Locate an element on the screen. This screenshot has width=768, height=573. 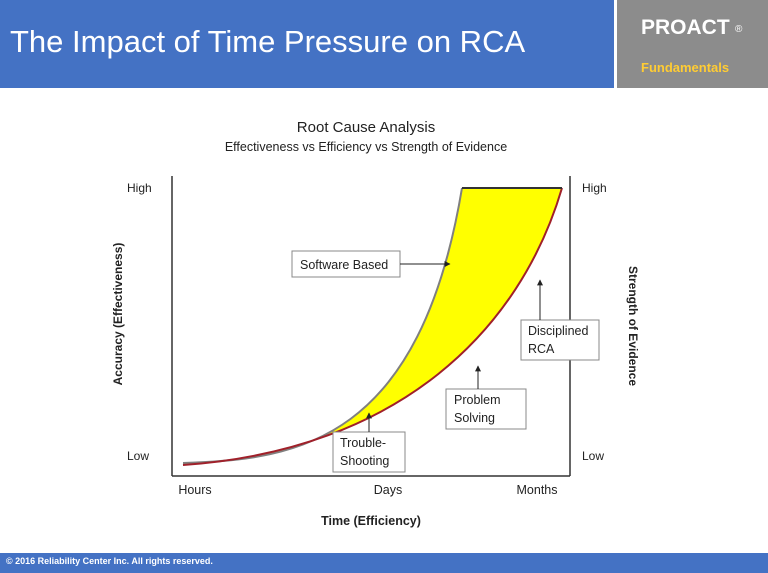
left-axis-title: Accuracy (Effectiveness) is located at coordinates (118, 314).